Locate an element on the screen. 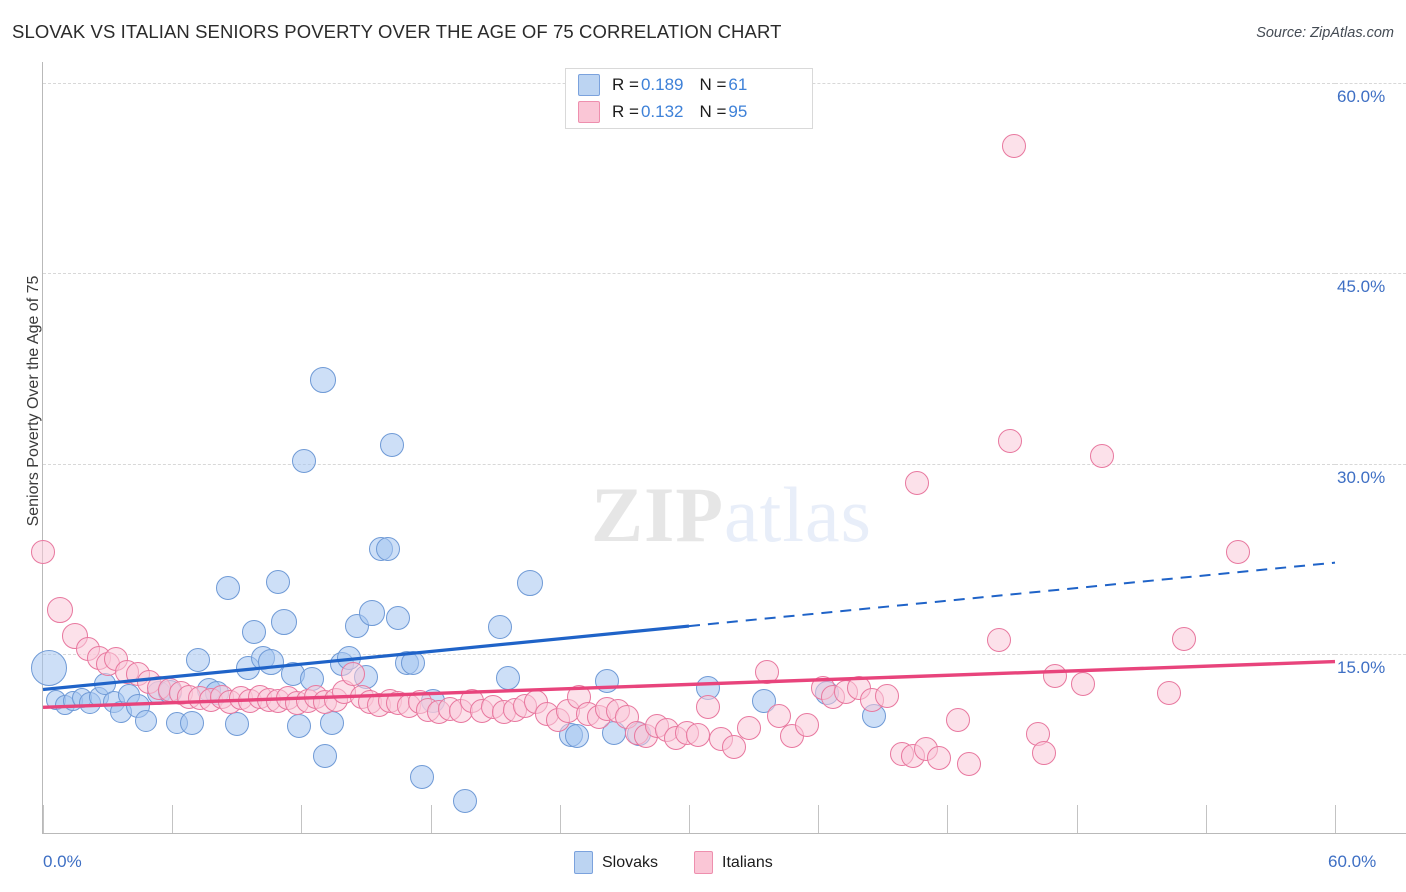 The image size is (1406, 892). series-legend-item-slovaks: Slovaks is located at coordinates (616, 862).